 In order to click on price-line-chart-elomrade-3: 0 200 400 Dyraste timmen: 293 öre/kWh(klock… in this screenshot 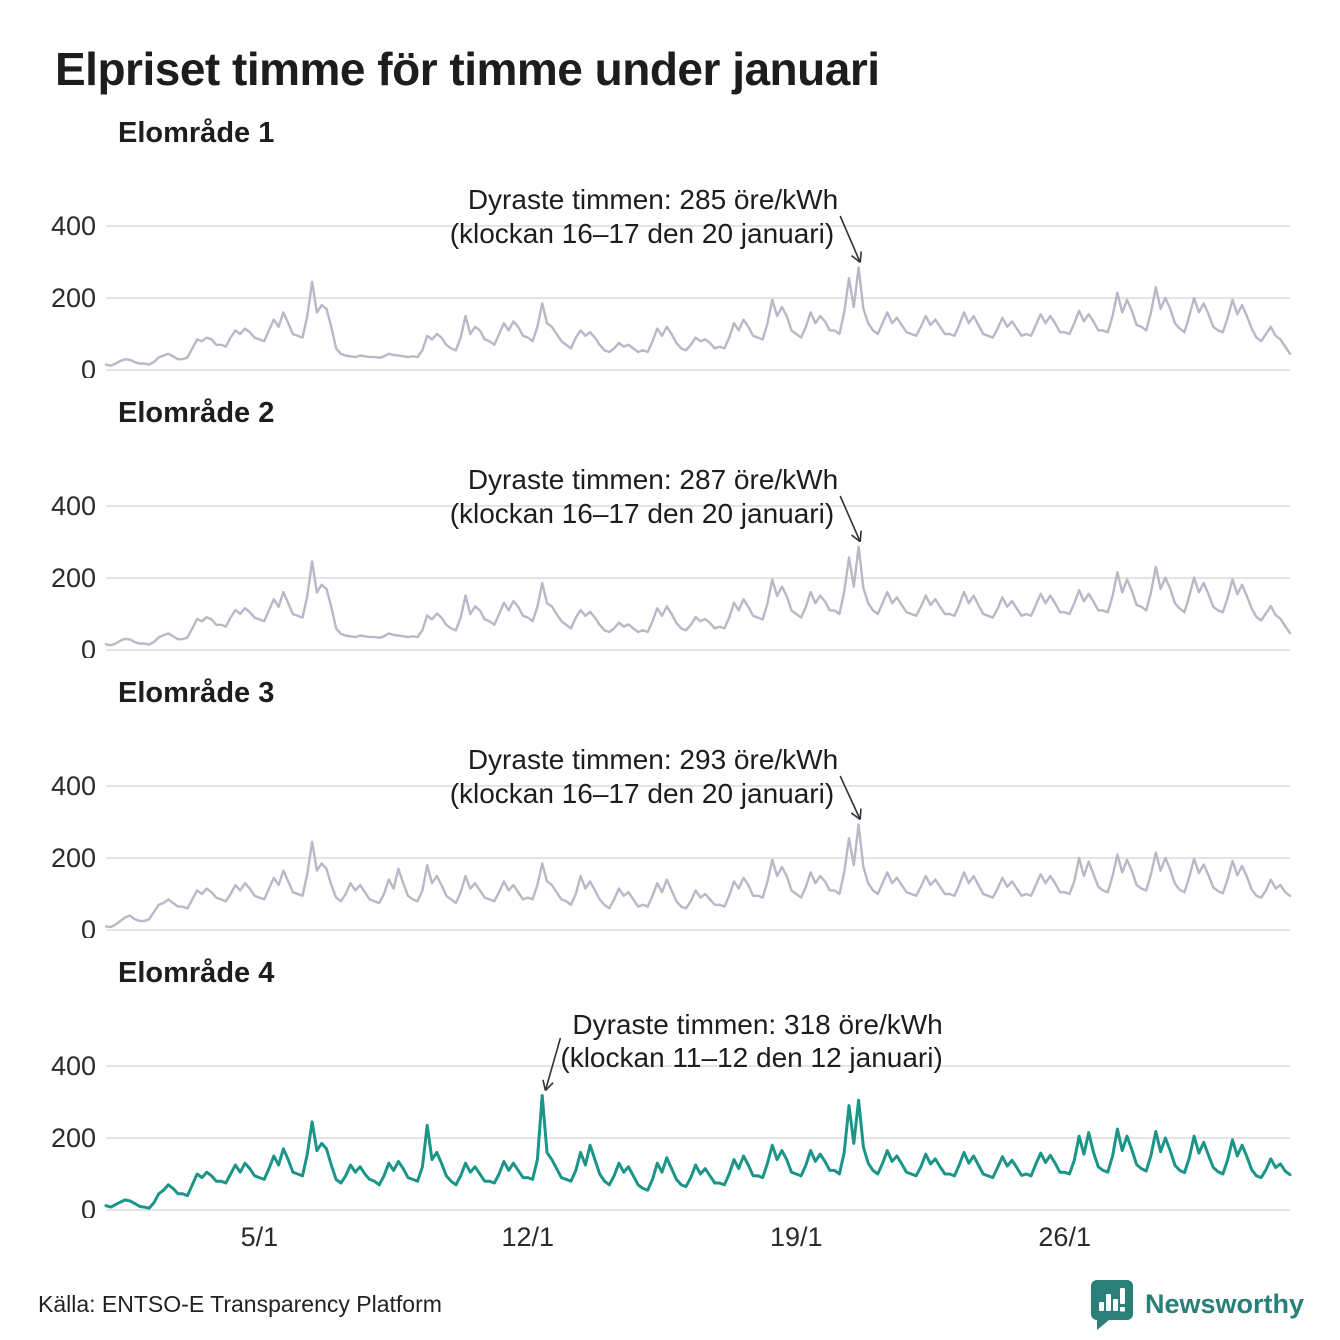, I will do `click(671, 841)`.